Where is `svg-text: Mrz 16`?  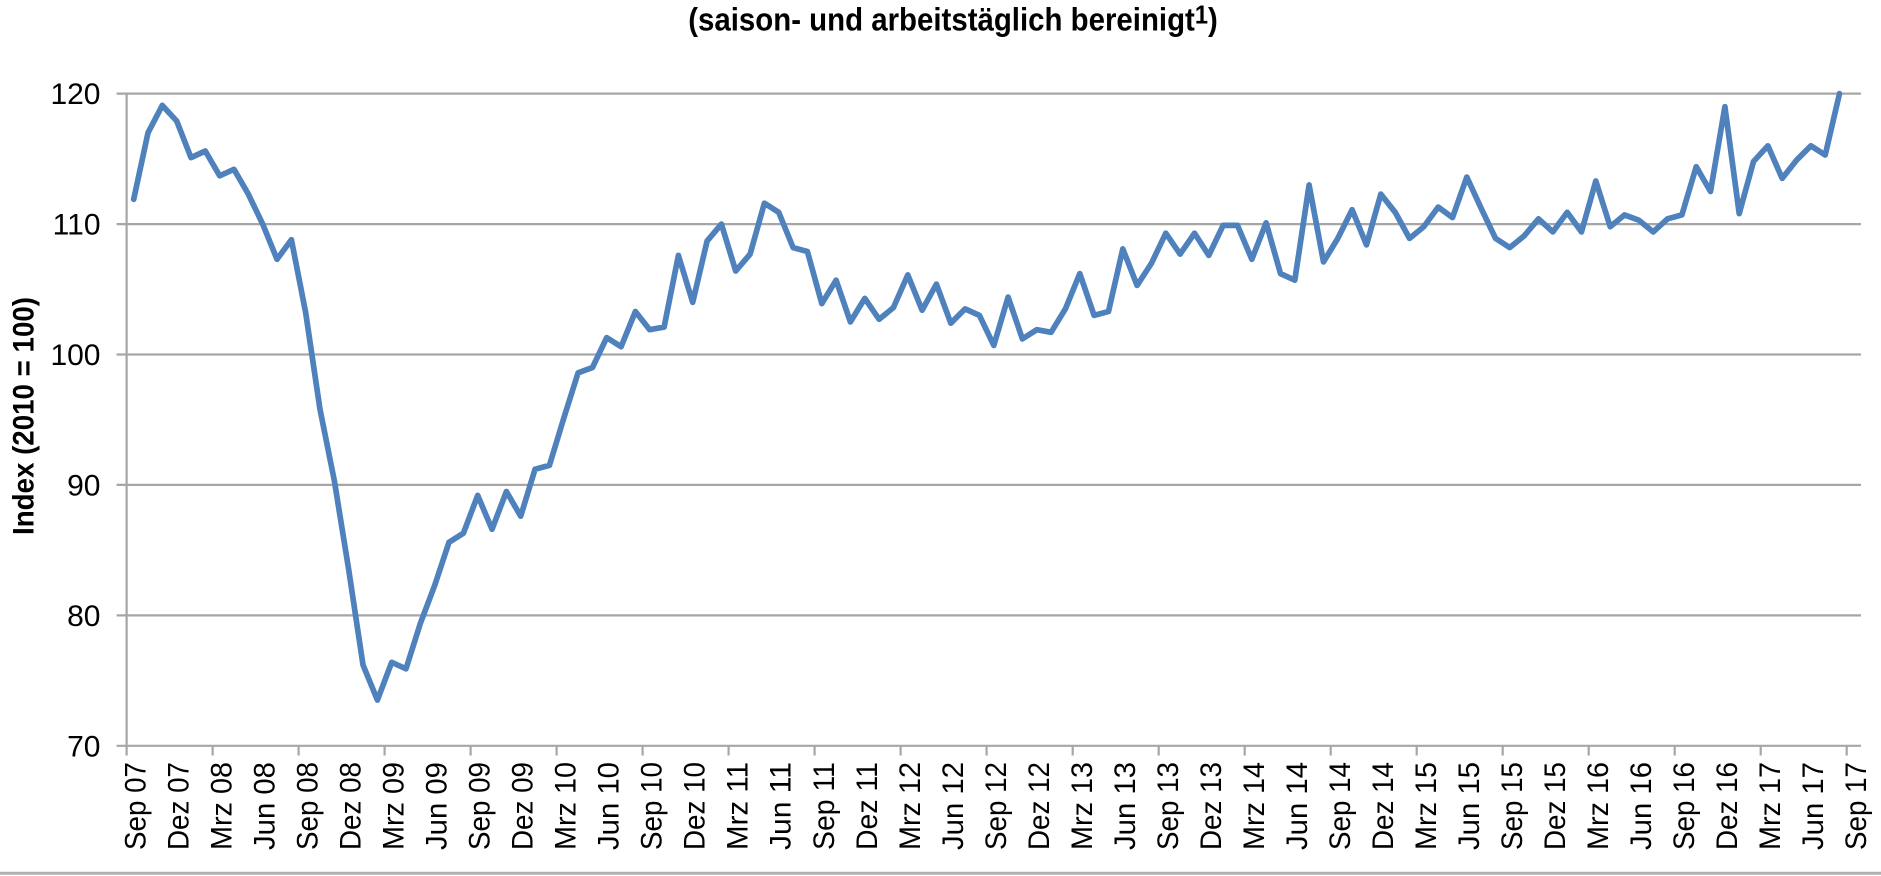
svg-text: Mrz 16 is located at coordinates (1598, 806).